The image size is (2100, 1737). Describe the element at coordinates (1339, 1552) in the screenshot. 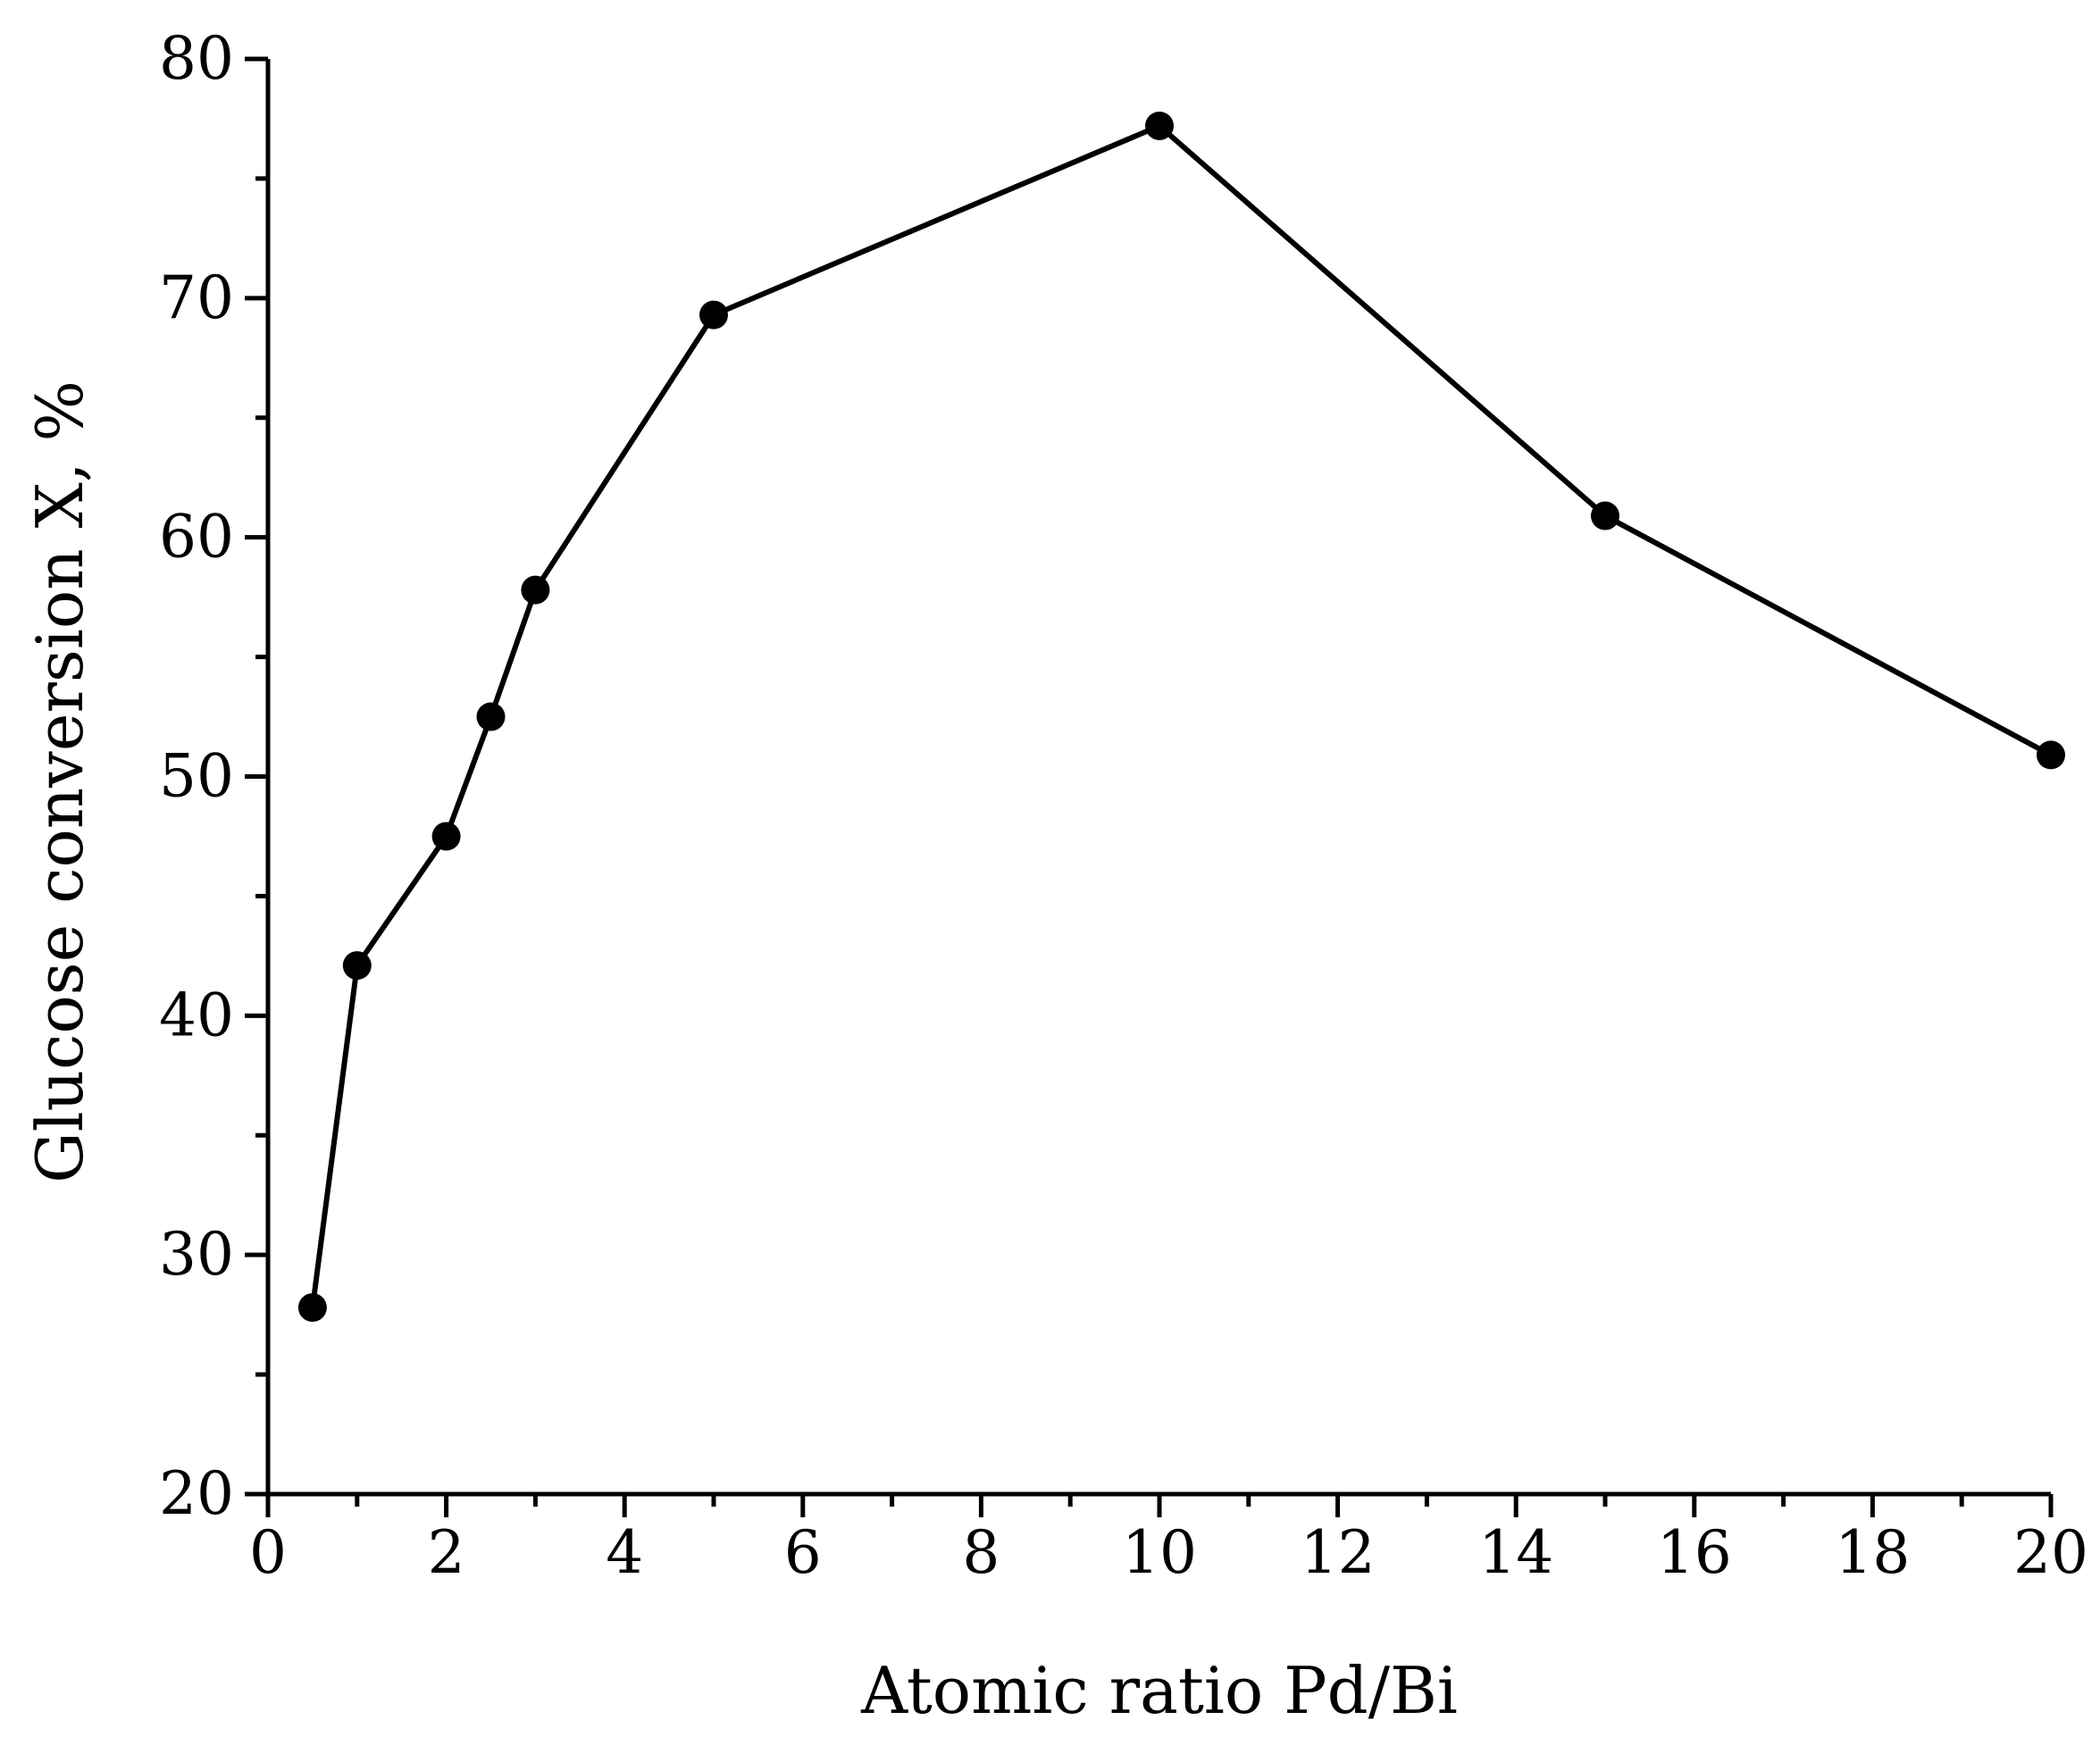

I see `x-tick-label: 12` at that location.